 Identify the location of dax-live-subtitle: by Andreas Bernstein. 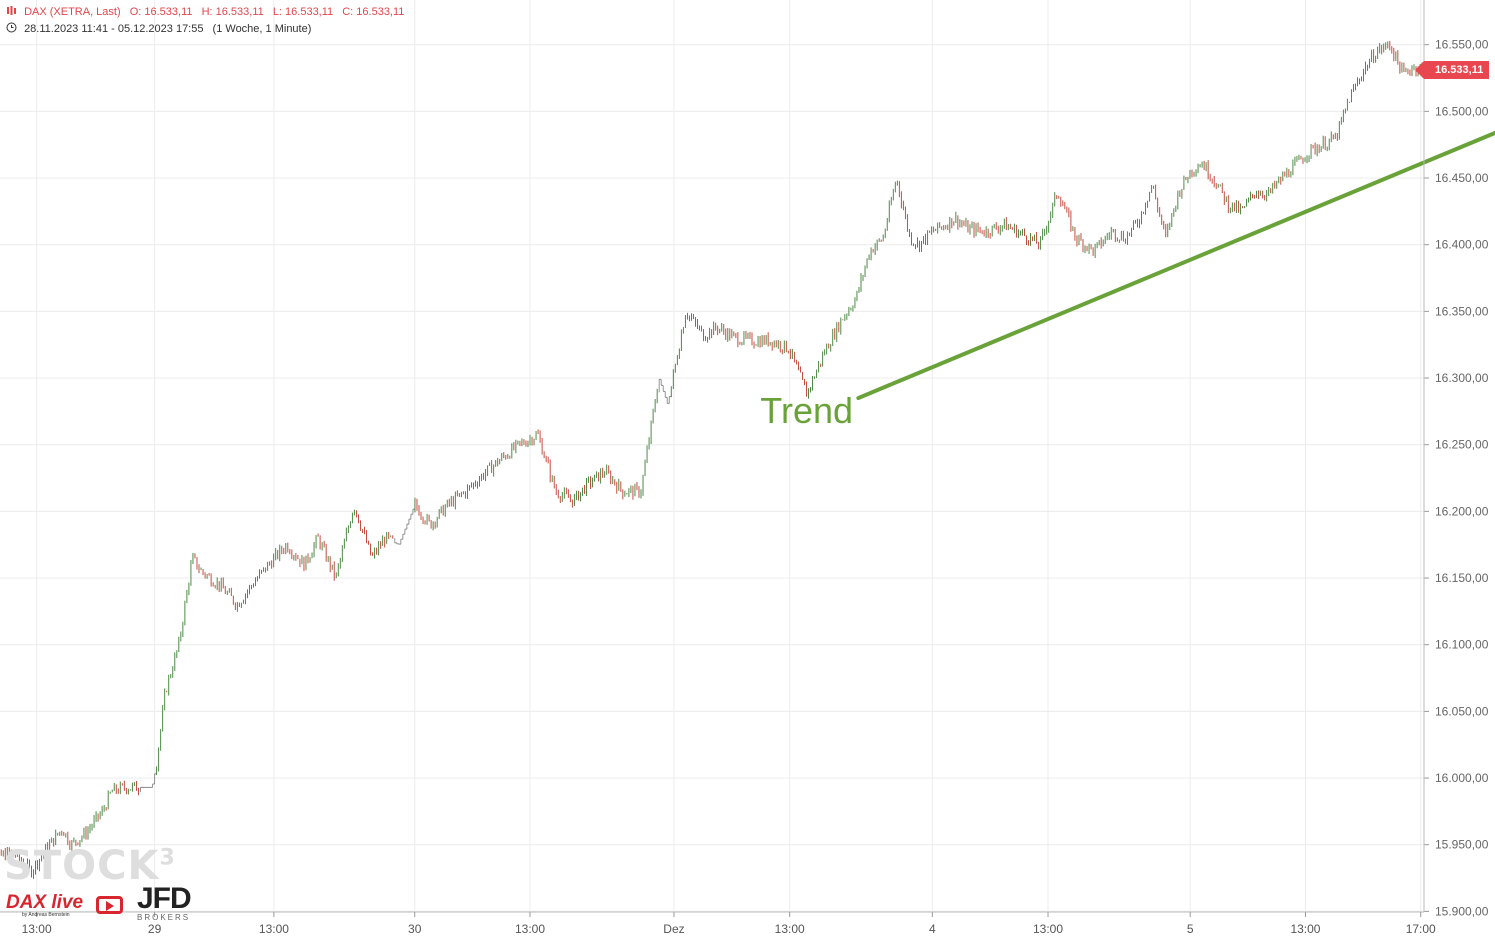
(46, 915).